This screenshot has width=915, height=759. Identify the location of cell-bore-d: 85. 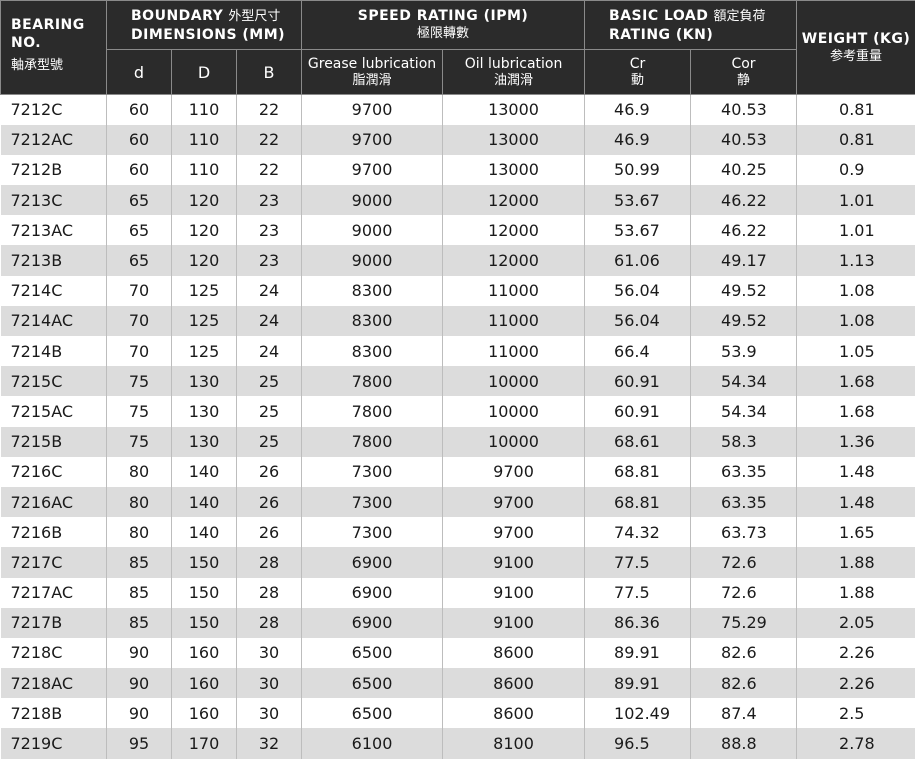
(139, 593).